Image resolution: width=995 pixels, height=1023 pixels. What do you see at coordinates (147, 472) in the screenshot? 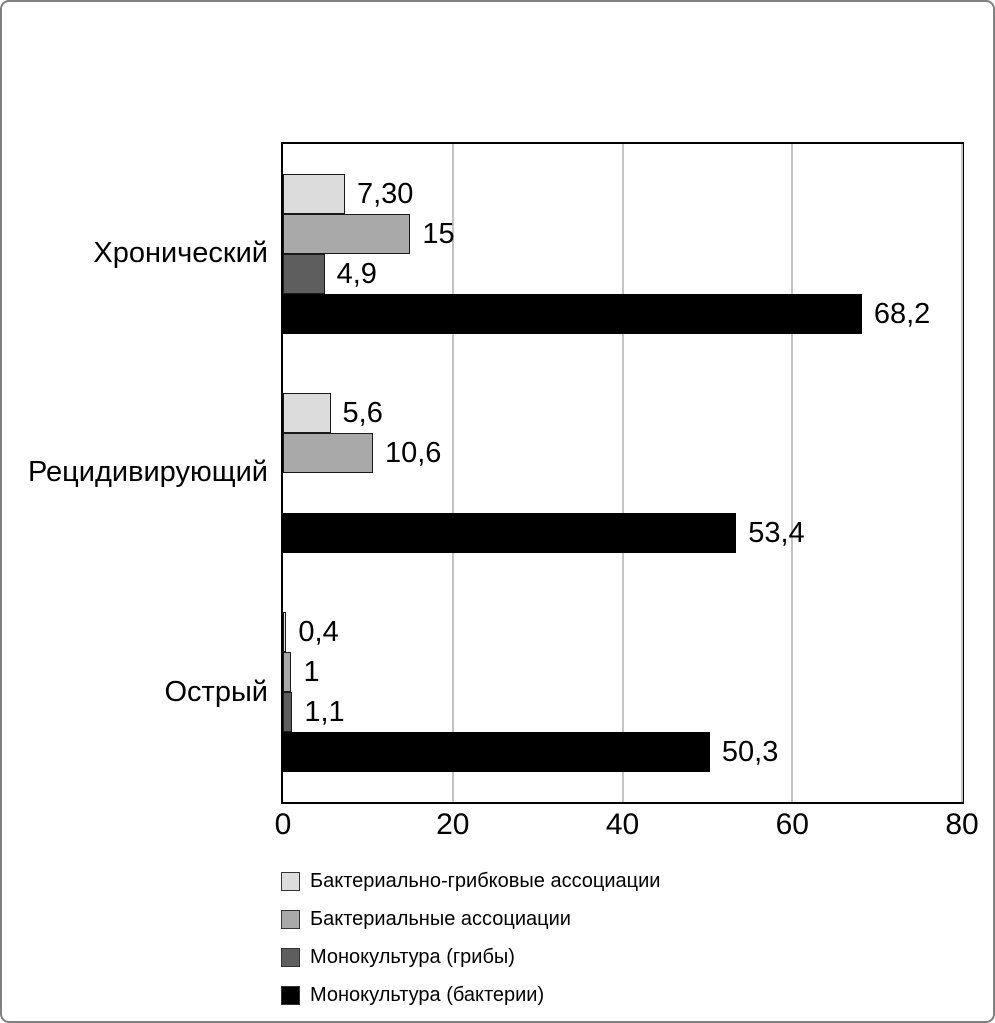
I see `category-label: Рецидивирующий` at bounding box center [147, 472].